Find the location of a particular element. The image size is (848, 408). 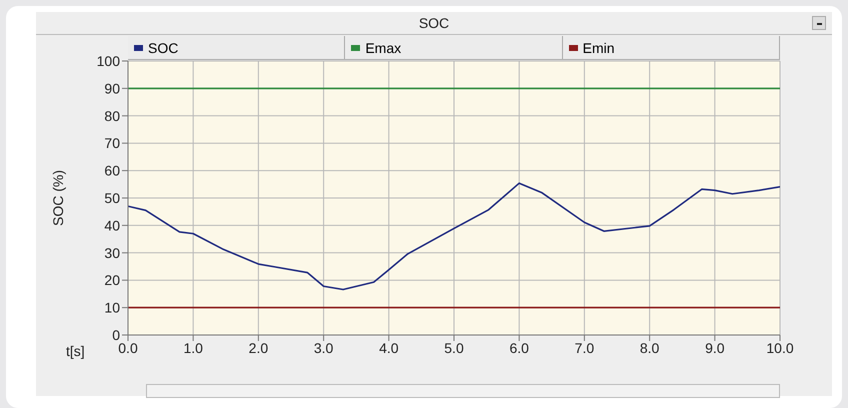

y-tick-label: 80 is located at coordinates (112, 116).